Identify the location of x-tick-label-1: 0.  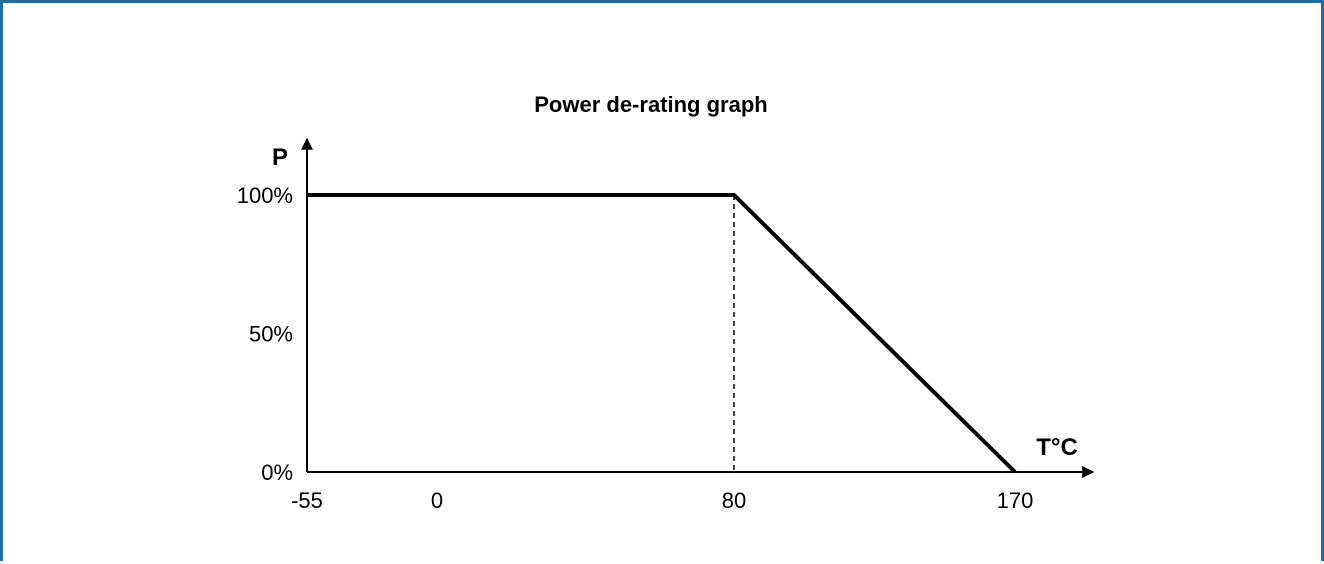
(437, 500).